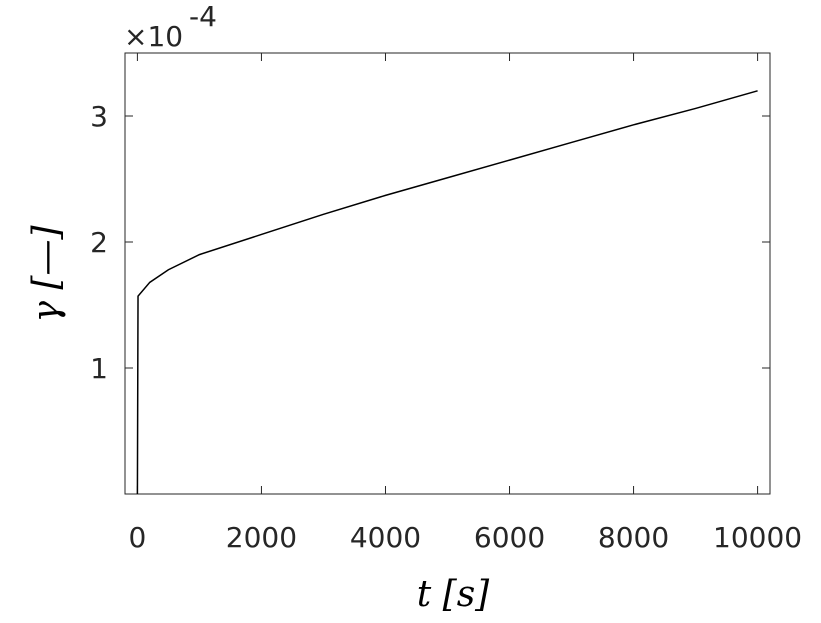  I want to click on x-tick-label: 8000, so click(633, 537).